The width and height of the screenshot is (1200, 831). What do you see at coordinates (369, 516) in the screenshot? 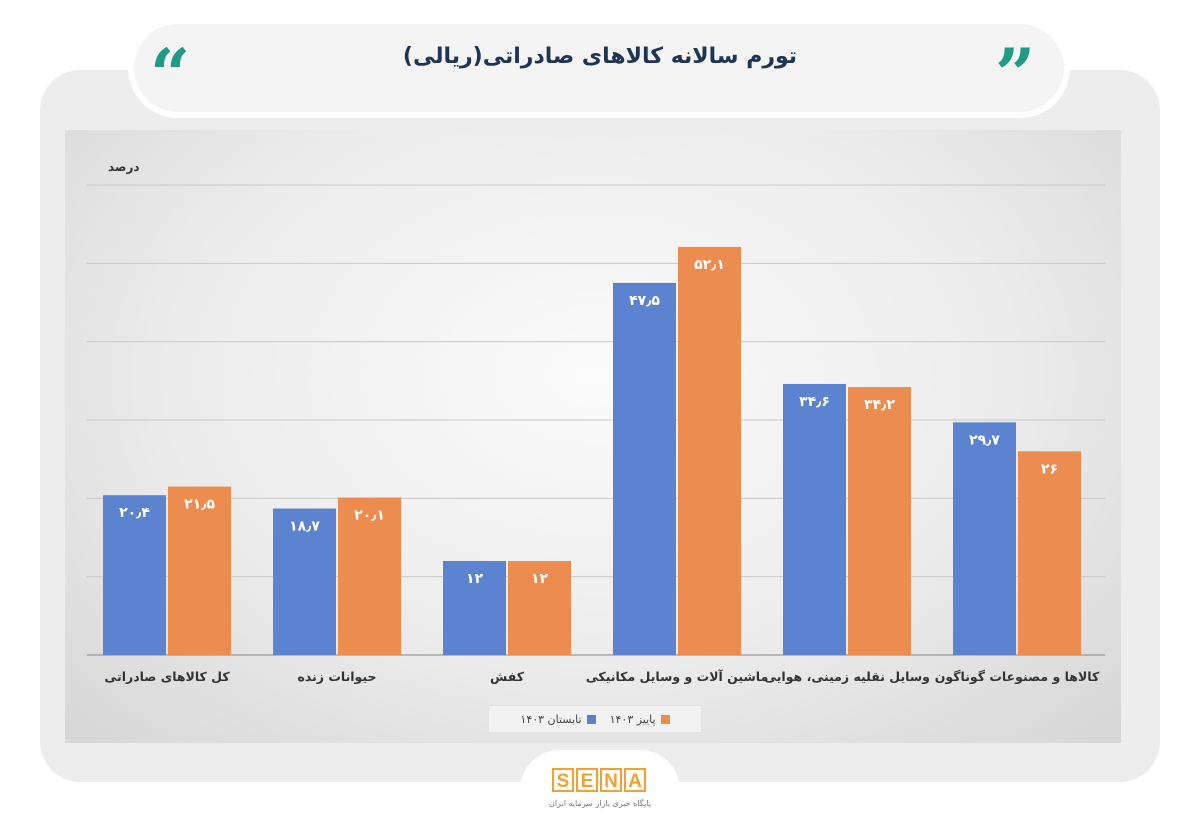
I see `data-label: ۲۰٫۱` at bounding box center [369, 516].